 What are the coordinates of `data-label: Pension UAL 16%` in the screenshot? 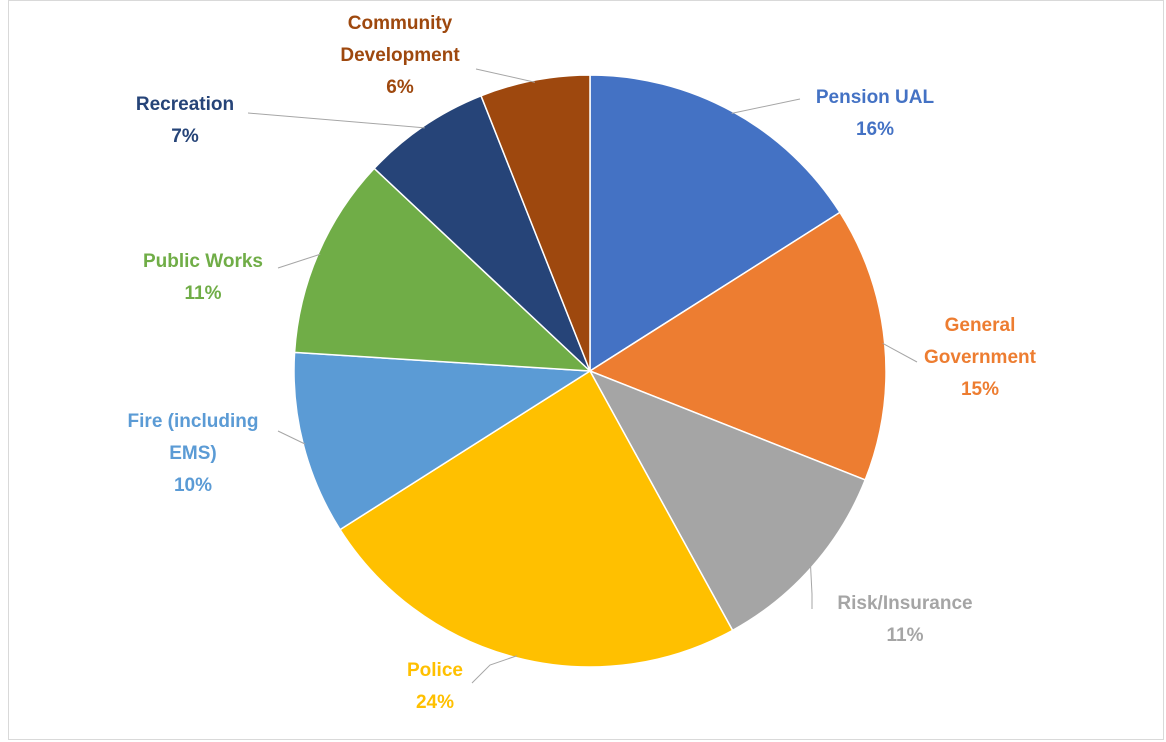 It's located at (875, 113).